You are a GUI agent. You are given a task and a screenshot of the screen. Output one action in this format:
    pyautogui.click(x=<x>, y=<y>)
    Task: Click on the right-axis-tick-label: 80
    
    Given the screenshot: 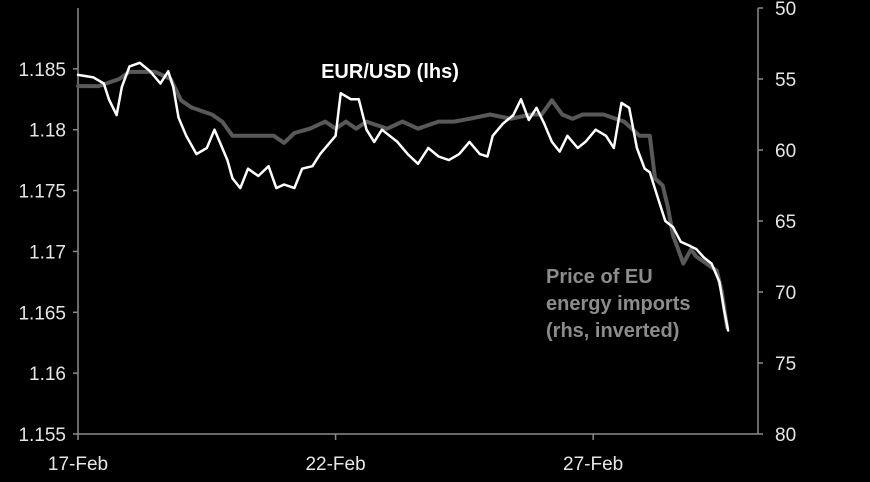 What is the action you would take?
    pyautogui.click(x=785, y=435)
    